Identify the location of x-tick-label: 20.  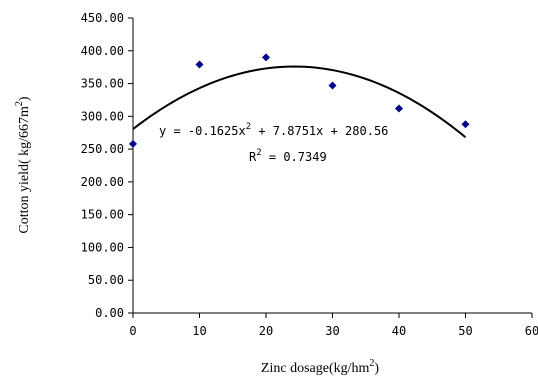
(266, 331).